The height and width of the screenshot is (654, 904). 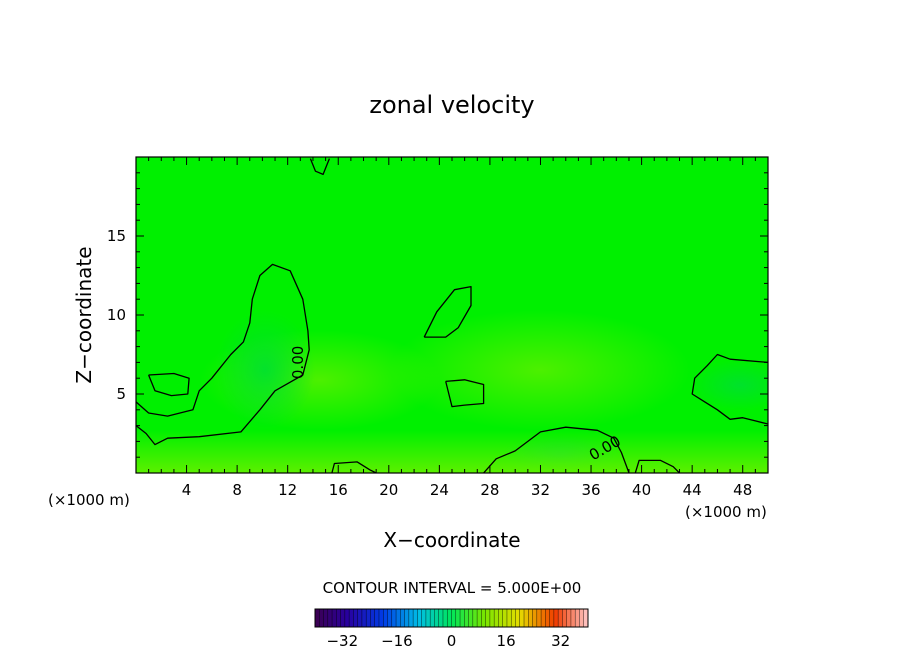 What do you see at coordinates (657, 466) in the screenshot?
I see `contour-line-bottom-segment-b` at bounding box center [657, 466].